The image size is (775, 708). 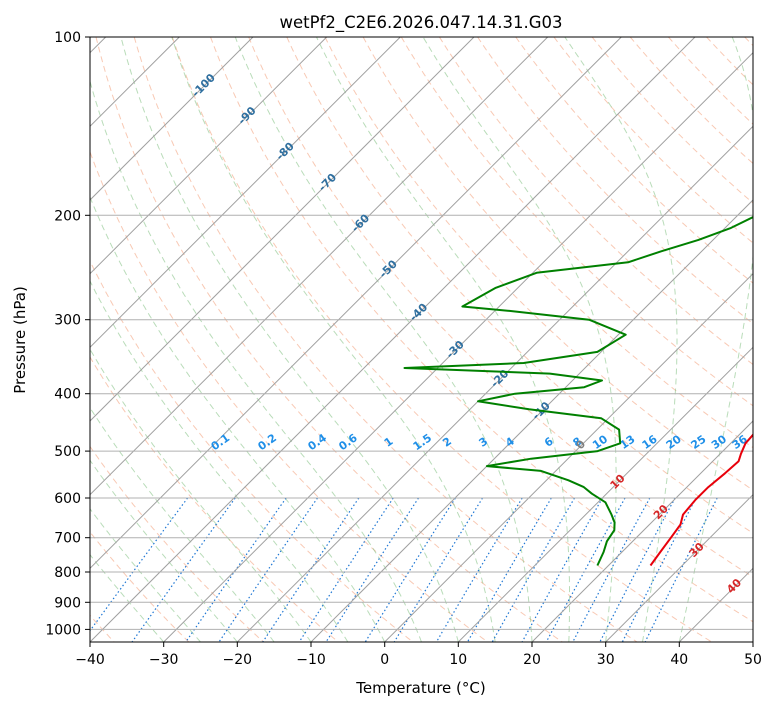 What do you see at coordinates (67, 603) in the screenshot?
I see `y-tick-label: 900` at bounding box center [67, 603].